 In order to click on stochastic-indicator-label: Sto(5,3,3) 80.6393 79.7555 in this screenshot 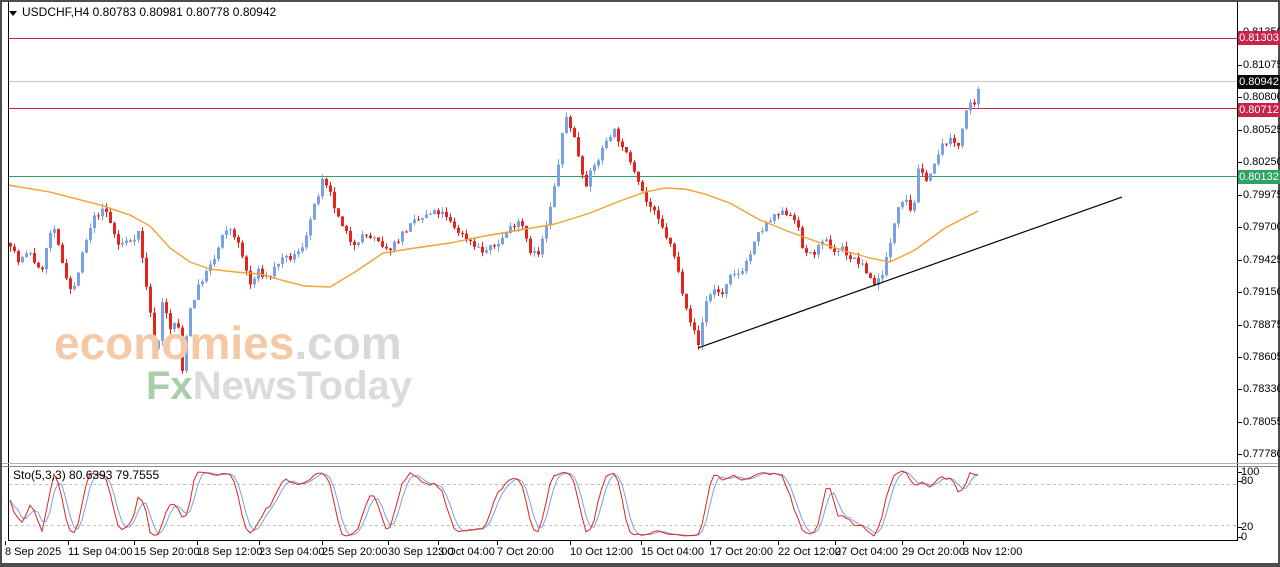, I will do `click(86, 475)`.